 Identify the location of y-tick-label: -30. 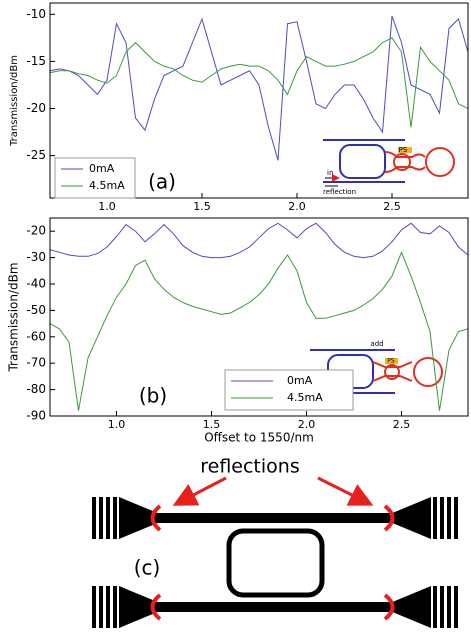
(36, 257).